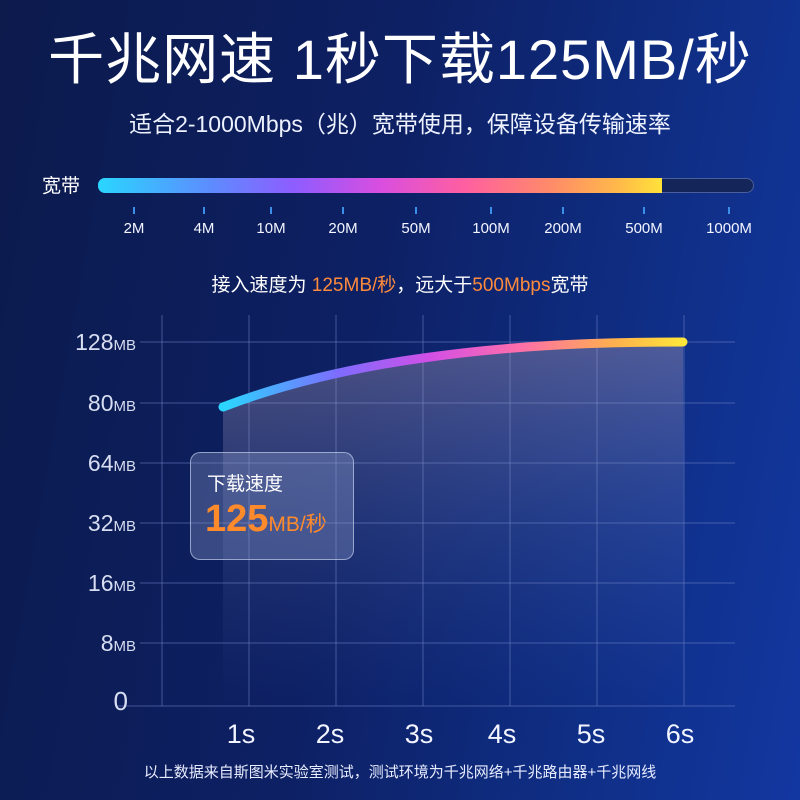 The width and height of the screenshot is (800, 800). I want to click on speed-unit: MB/秒, so click(297, 524).